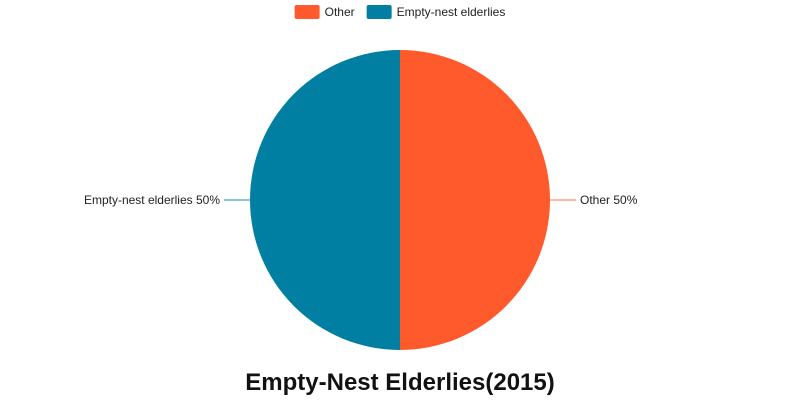 Image resolution: width=800 pixels, height=400 pixels. What do you see at coordinates (361, 200) in the screenshot?
I see `slice-labels: Other 50% Empty-nest elderlies 50%` at bounding box center [361, 200].